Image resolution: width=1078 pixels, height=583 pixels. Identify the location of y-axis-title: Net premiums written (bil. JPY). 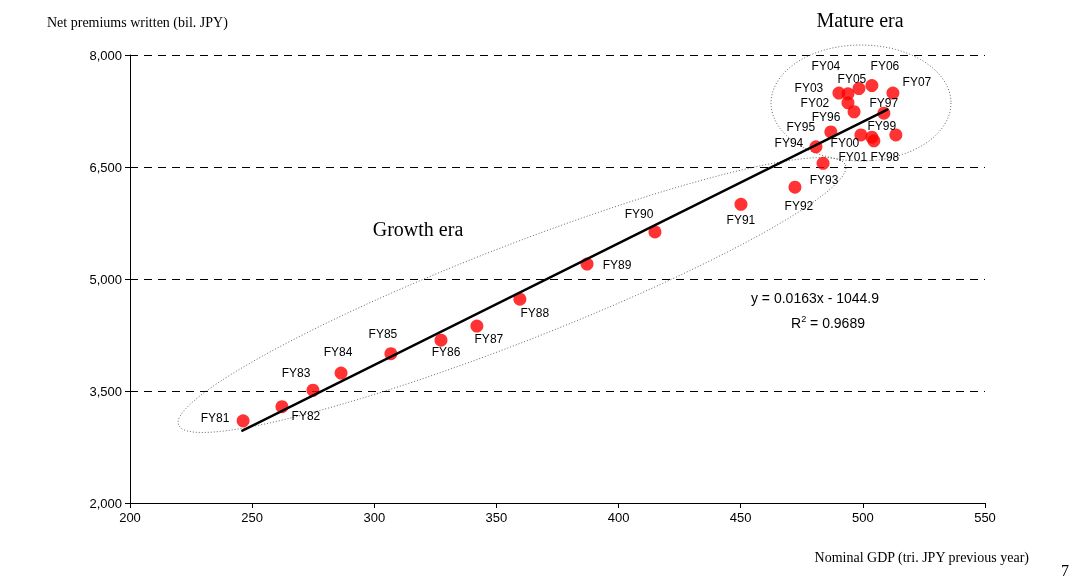
(138, 22).